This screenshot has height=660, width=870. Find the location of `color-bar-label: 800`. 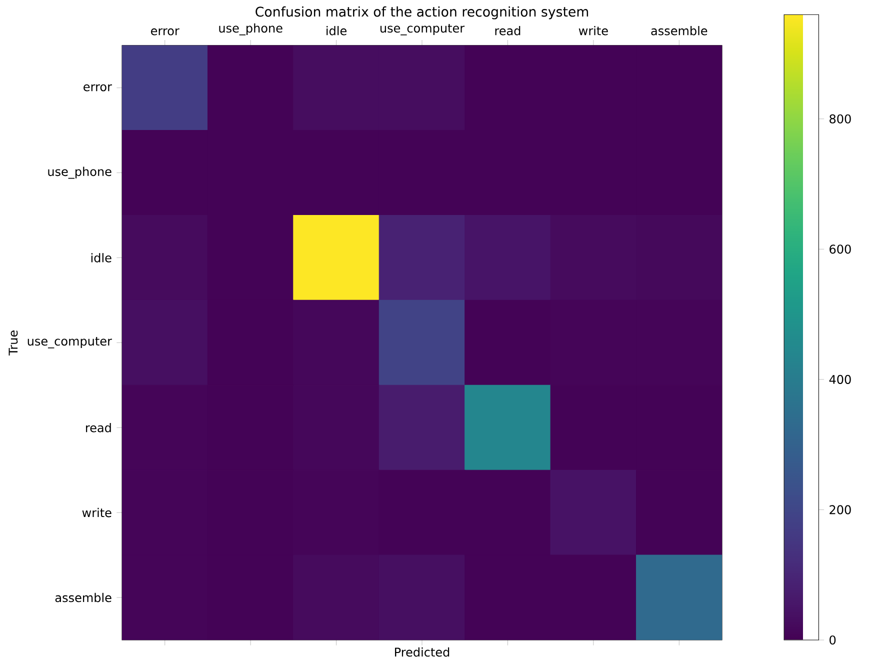

color-bar-label: 800 is located at coordinates (840, 119).